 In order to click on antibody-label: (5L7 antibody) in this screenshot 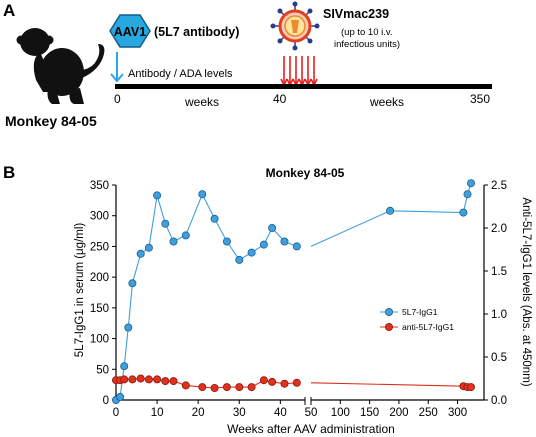, I will do `click(196, 32)`.